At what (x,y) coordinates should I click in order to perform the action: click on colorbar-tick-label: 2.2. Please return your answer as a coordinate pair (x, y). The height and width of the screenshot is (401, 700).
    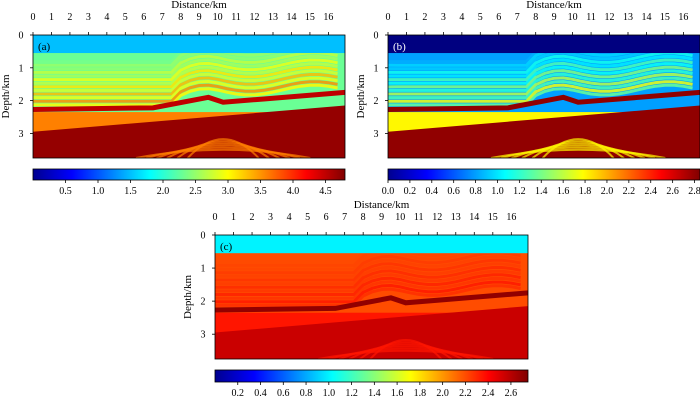
    Looking at the image, I should click on (465, 393).